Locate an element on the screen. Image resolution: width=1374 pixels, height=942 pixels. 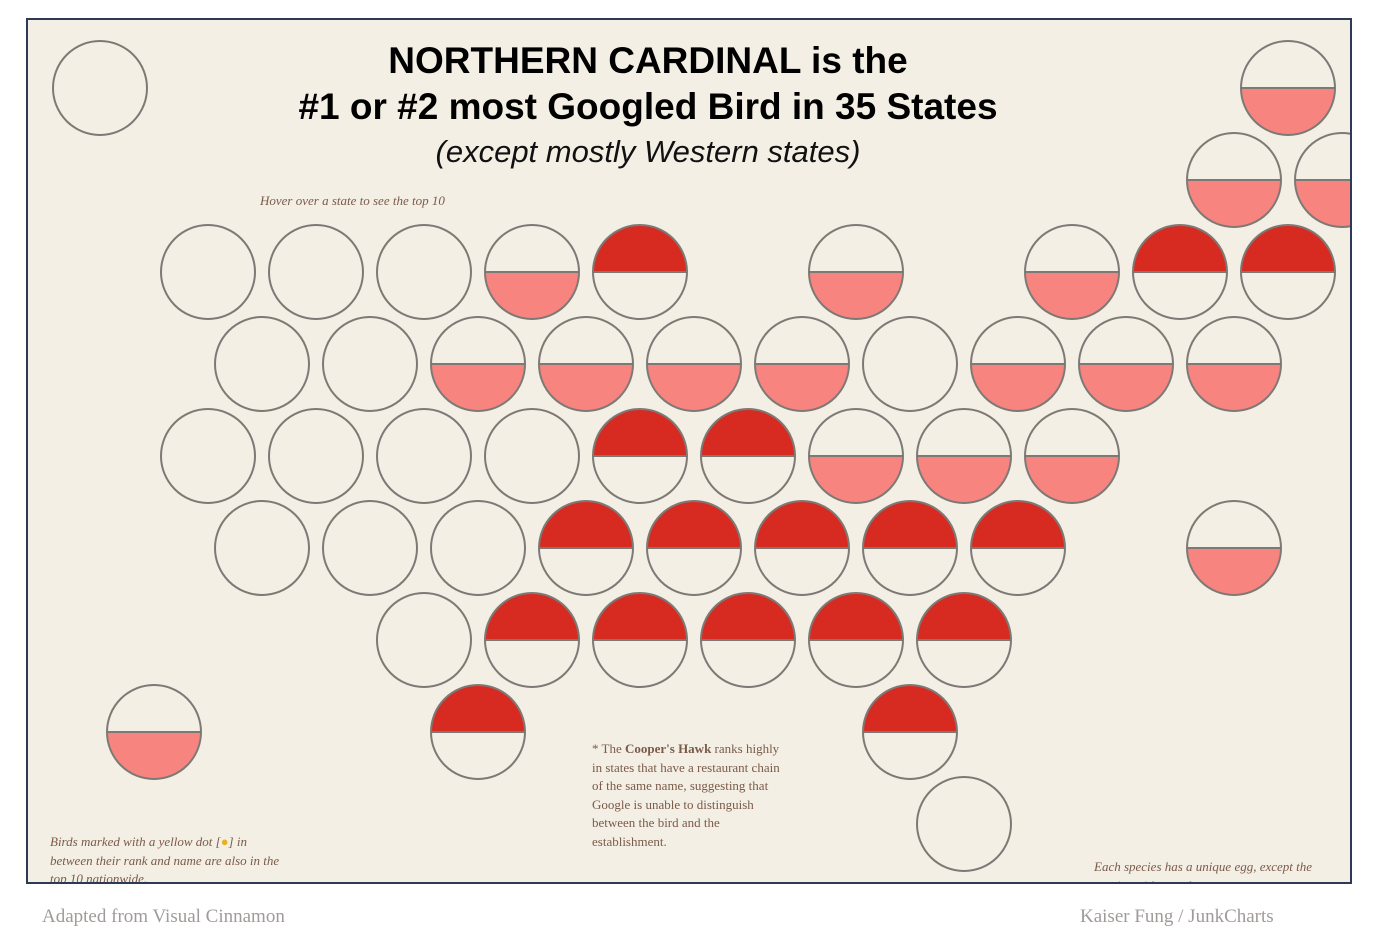
state-egg-r2c1 is located at coordinates (208, 272).